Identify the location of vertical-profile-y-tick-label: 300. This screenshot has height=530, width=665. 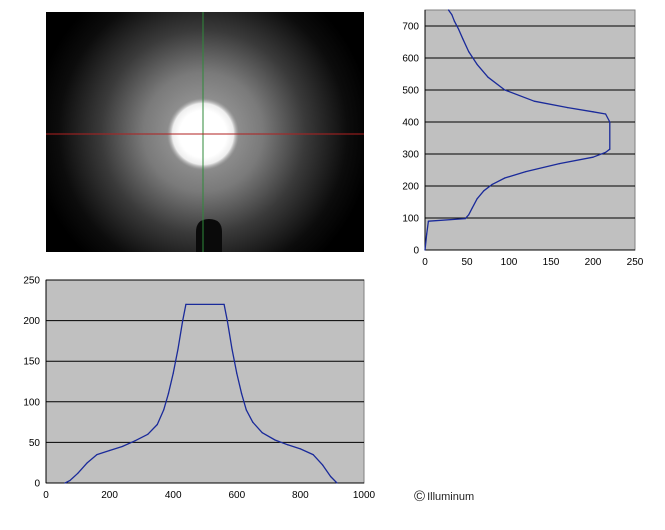
(410, 155).